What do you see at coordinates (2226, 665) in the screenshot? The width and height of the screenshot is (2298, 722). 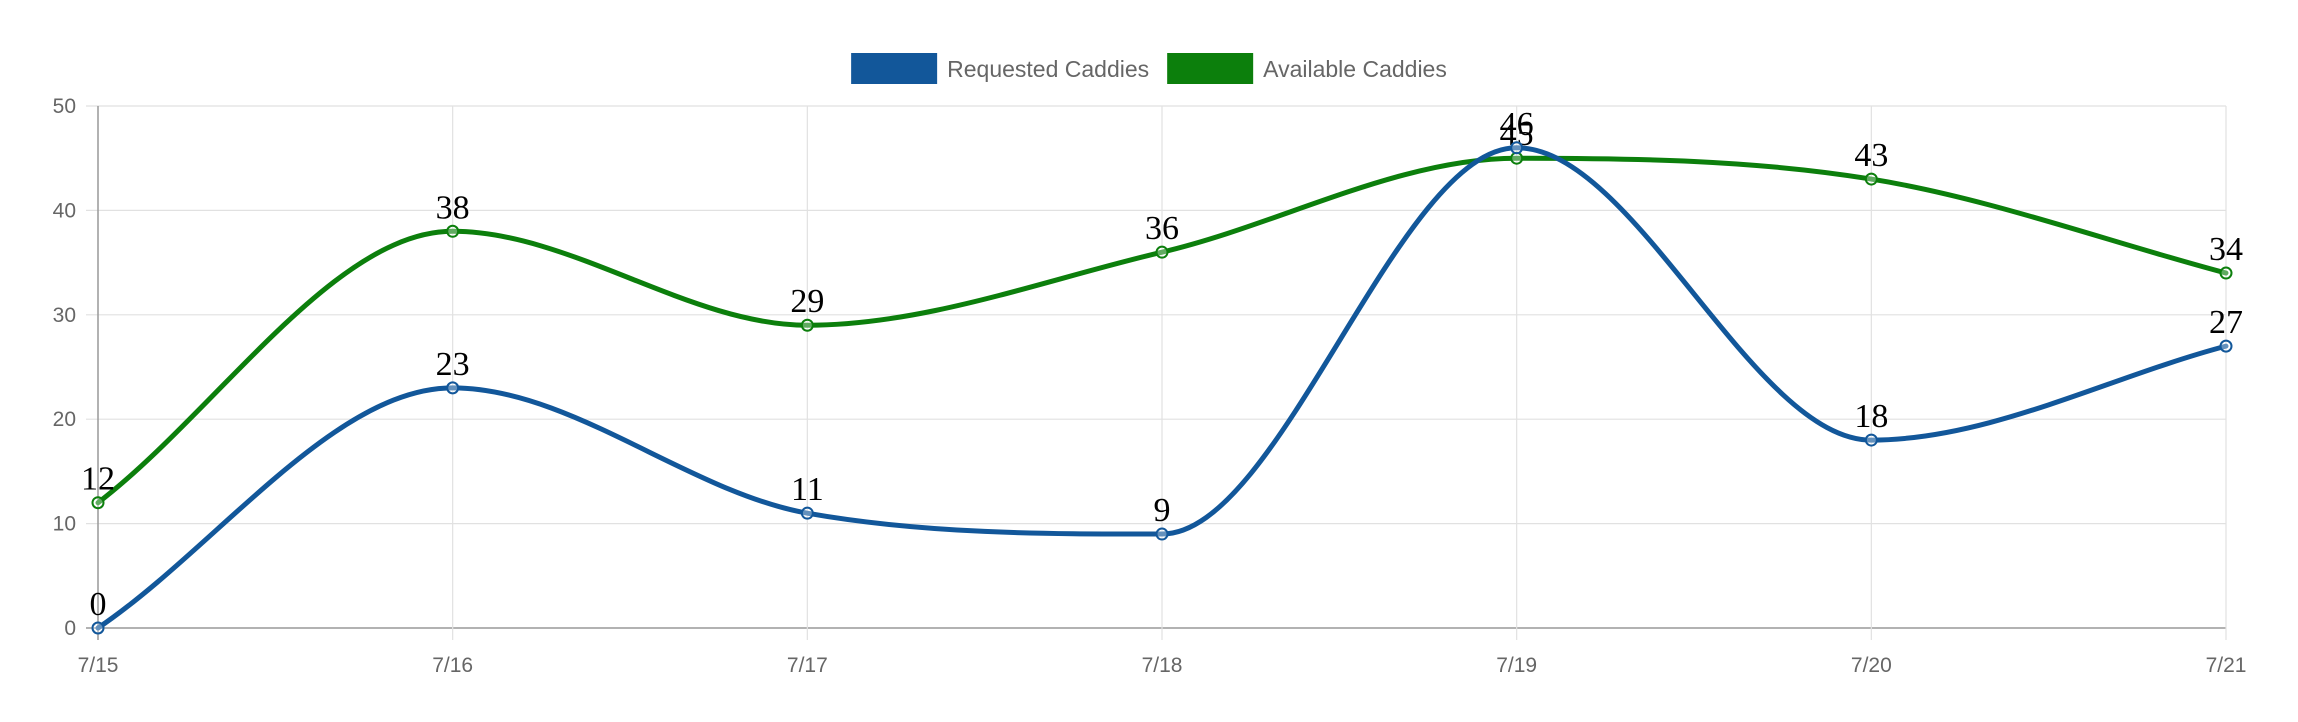 I see `x-tick-label: 7/21` at bounding box center [2226, 665].